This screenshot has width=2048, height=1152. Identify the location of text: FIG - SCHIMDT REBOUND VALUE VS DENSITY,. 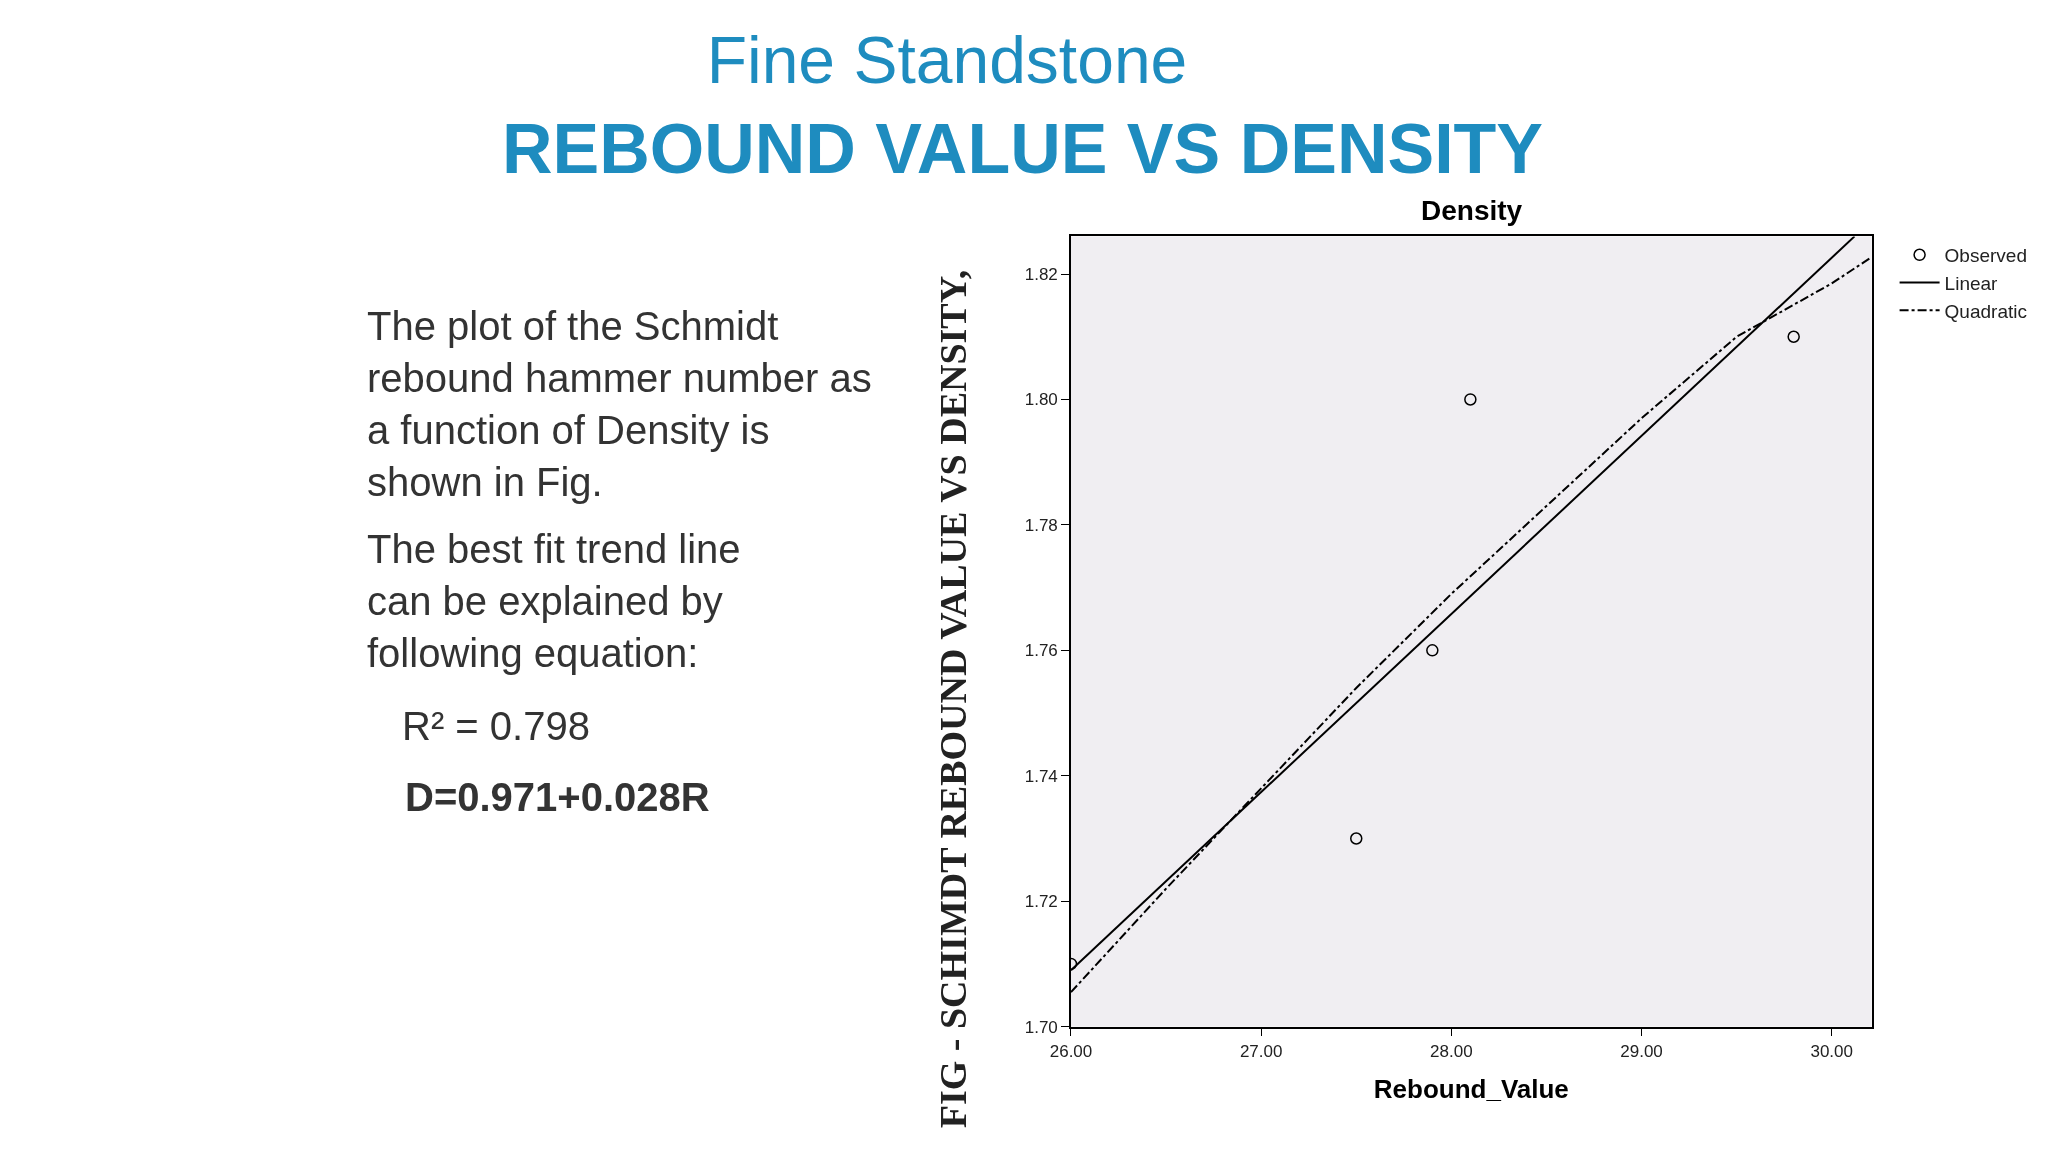
(953, 699).